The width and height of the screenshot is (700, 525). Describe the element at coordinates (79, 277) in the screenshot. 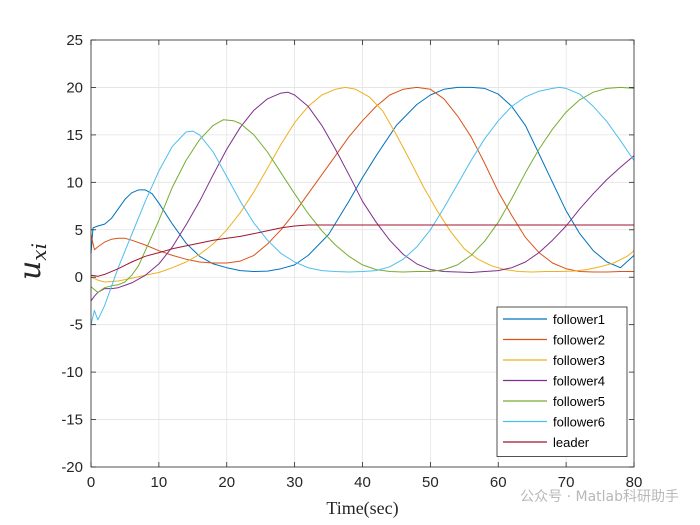

I see `y-tick-label: 0` at that location.